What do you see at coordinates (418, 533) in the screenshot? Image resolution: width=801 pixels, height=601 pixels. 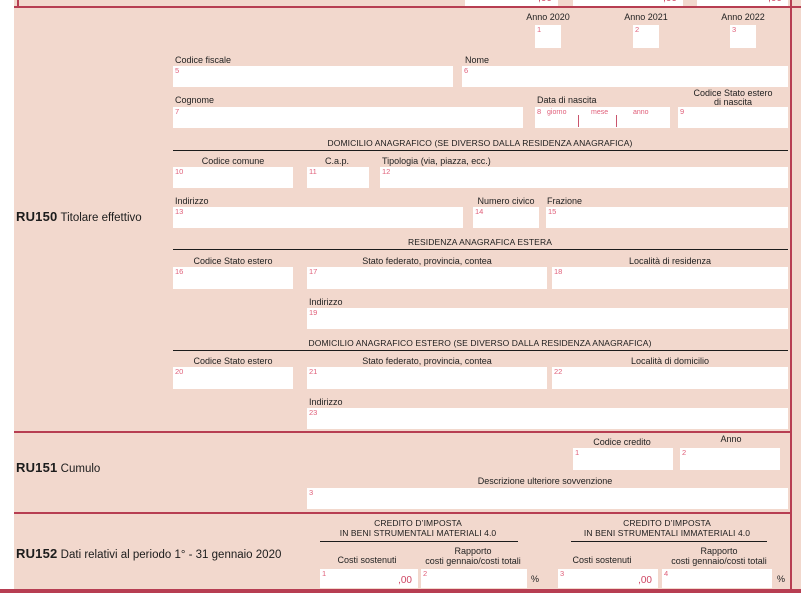 I see `credito-materiali-header-2: IN BENI STRUMENTALI MATERIALI 4.0` at bounding box center [418, 533].